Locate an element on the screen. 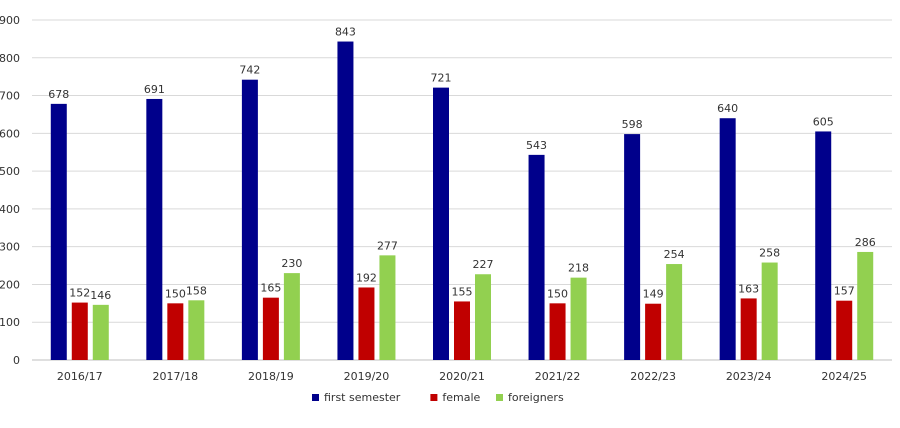 This screenshot has height=428, width=900. bar-value-label: 258 is located at coordinates (769, 253).